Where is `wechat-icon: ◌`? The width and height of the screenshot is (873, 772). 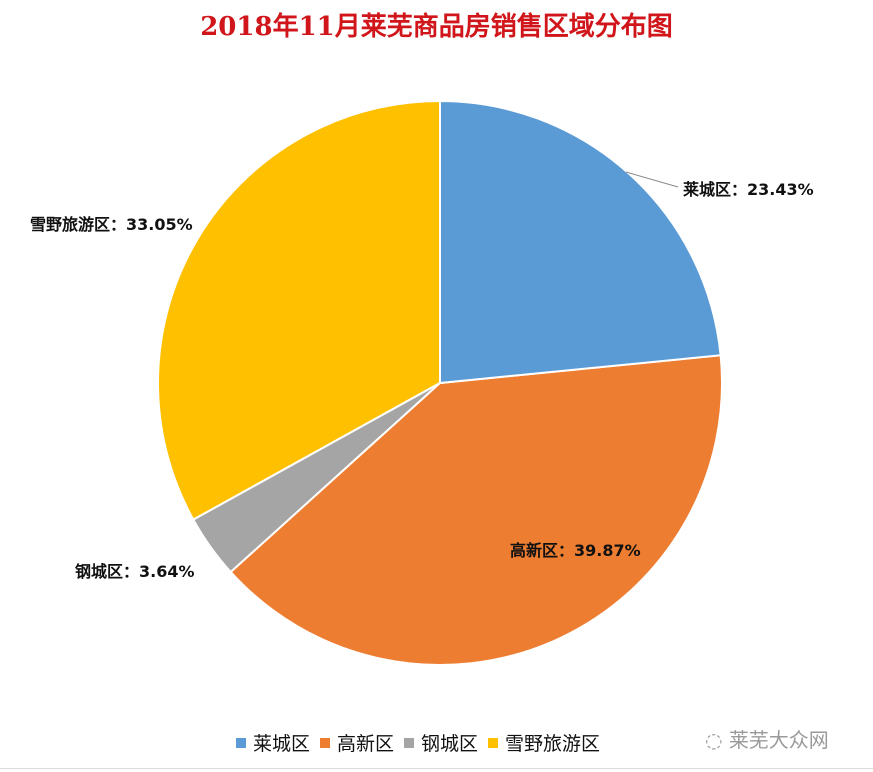
wechat-icon: ◌ is located at coordinates (717, 740).